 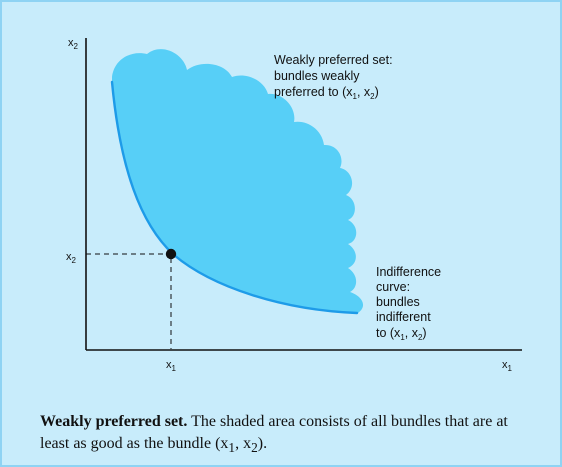 I want to click on x1-tick-label: x1, so click(x=171, y=366).